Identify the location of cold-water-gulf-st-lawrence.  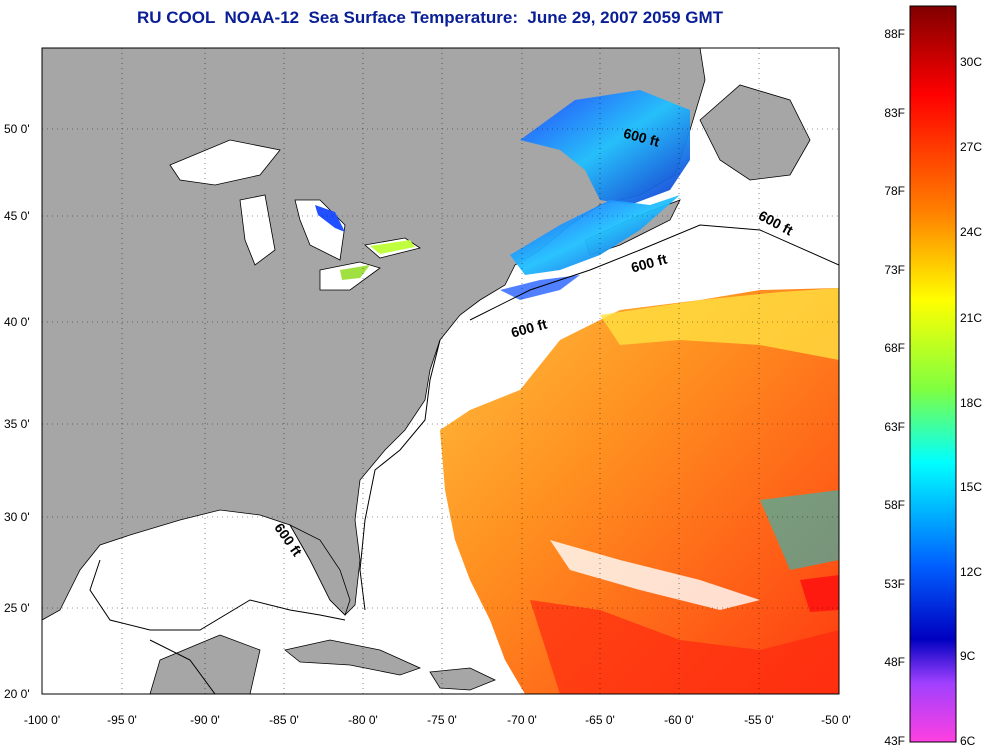
(605, 147).